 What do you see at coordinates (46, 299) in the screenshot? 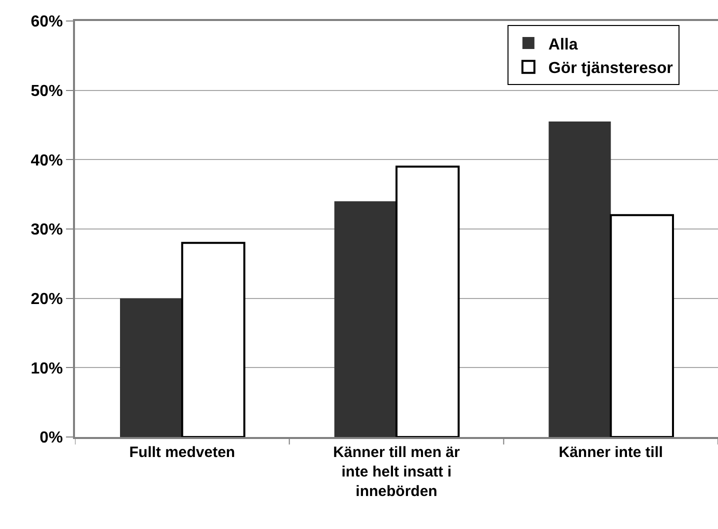
I see `y-tick-label: 20%` at bounding box center [46, 299].